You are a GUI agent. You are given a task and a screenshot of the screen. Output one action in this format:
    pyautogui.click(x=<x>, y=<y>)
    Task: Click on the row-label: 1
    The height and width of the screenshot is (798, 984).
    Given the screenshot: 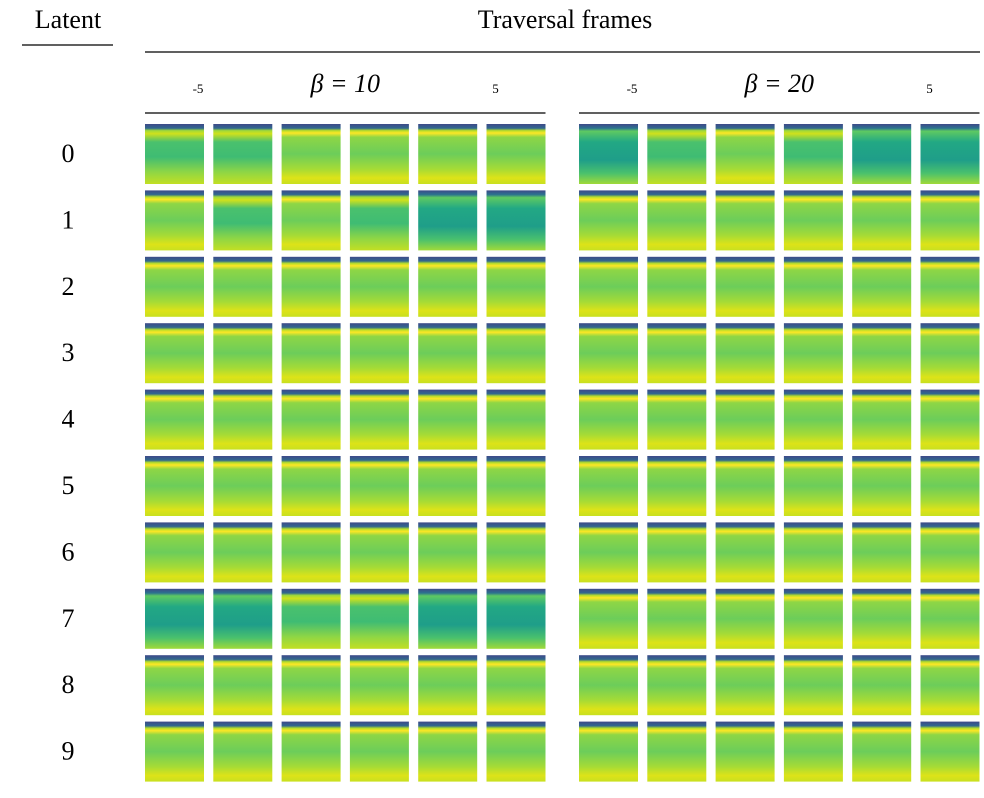 What is the action you would take?
    pyautogui.click(x=68, y=219)
    